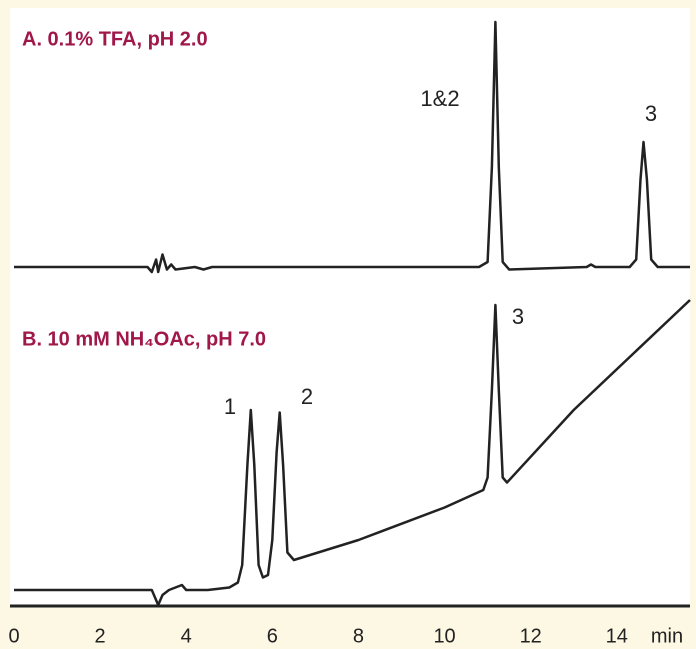 The height and width of the screenshot is (649, 696). I want to click on x-tick-label: 6, so click(272, 636).